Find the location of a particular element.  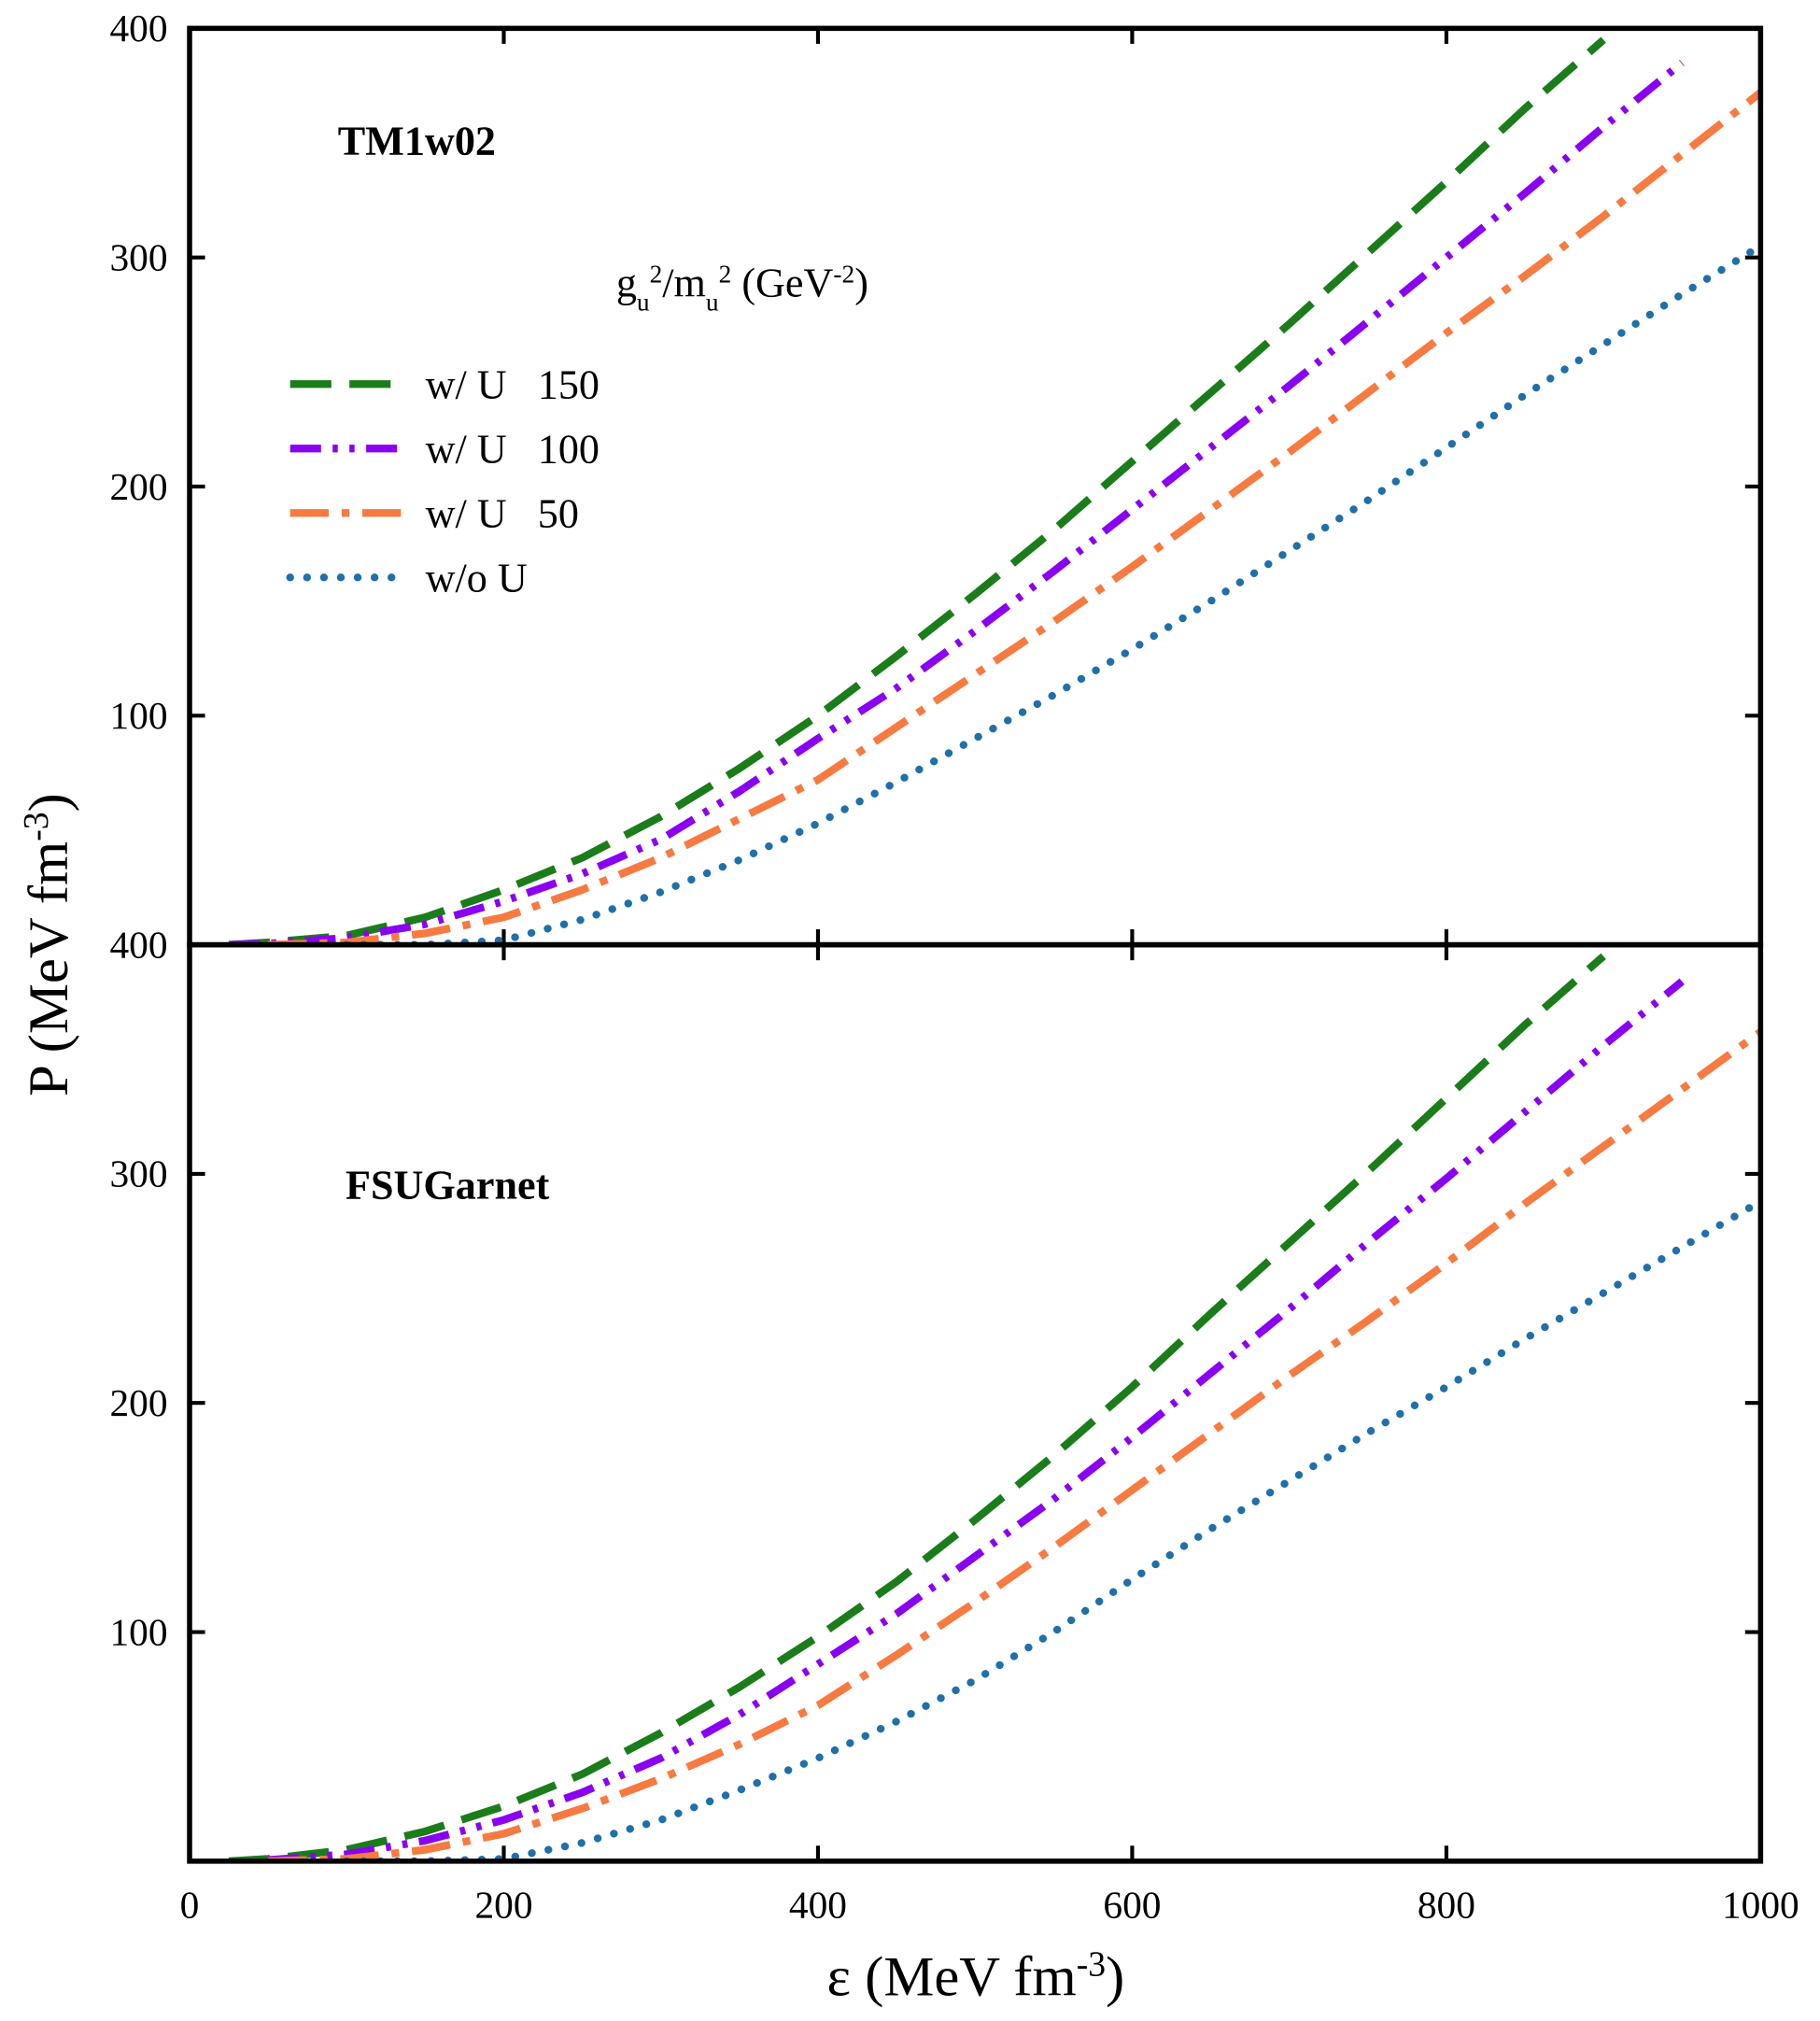

x-tick-label: 1000 is located at coordinates (1760, 1906).